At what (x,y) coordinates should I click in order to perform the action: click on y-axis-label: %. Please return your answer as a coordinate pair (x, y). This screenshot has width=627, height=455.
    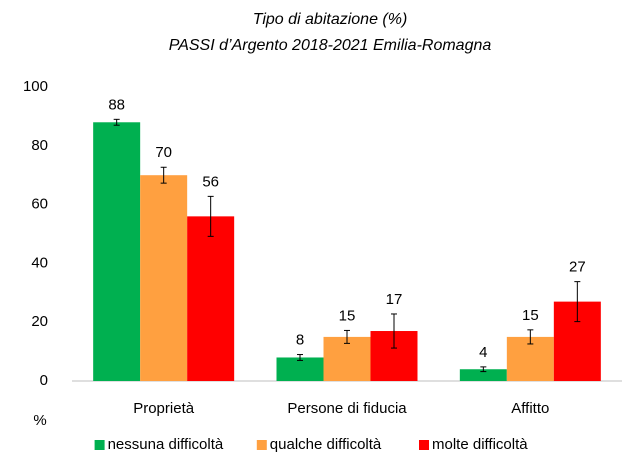
    Looking at the image, I should click on (39, 420).